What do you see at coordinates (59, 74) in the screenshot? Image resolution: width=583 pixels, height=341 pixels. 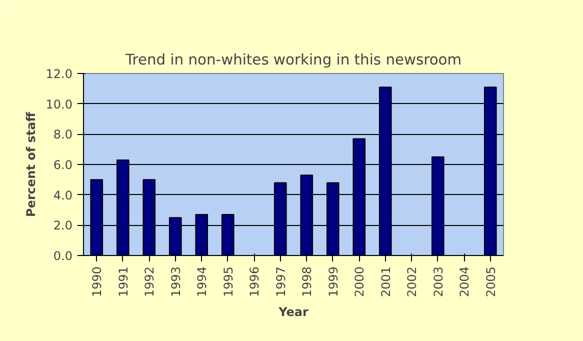 I see `y-tick-label: 12.0` at bounding box center [59, 74].